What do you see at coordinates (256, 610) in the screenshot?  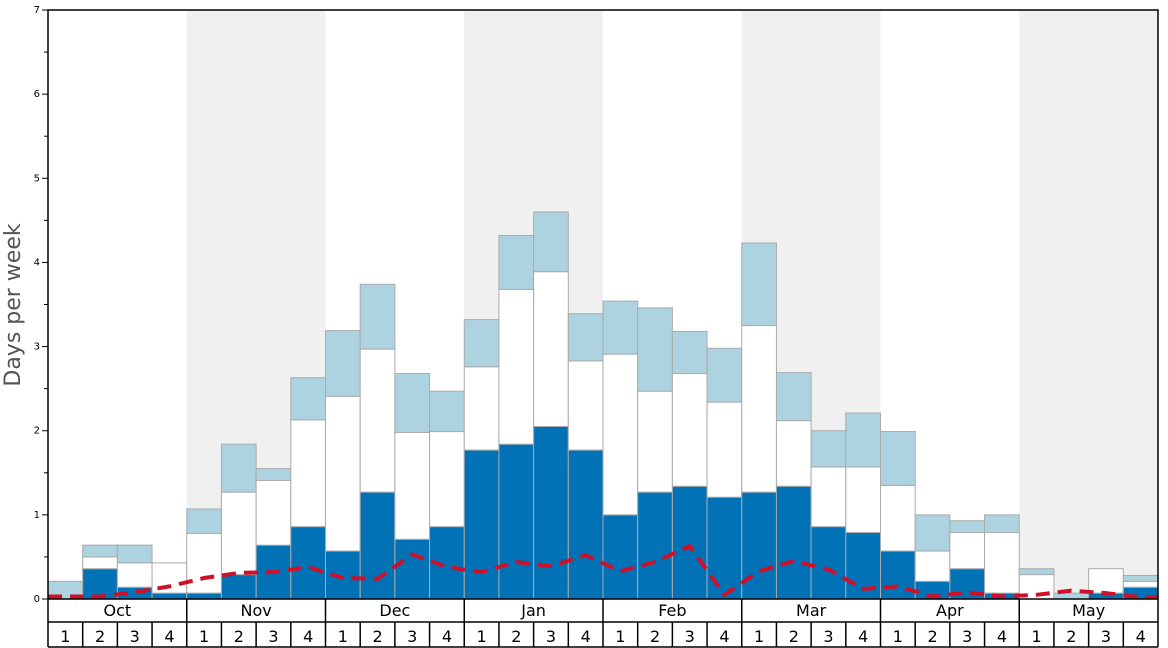 I see `month-label-nov: Nov` at bounding box center [256, 610].